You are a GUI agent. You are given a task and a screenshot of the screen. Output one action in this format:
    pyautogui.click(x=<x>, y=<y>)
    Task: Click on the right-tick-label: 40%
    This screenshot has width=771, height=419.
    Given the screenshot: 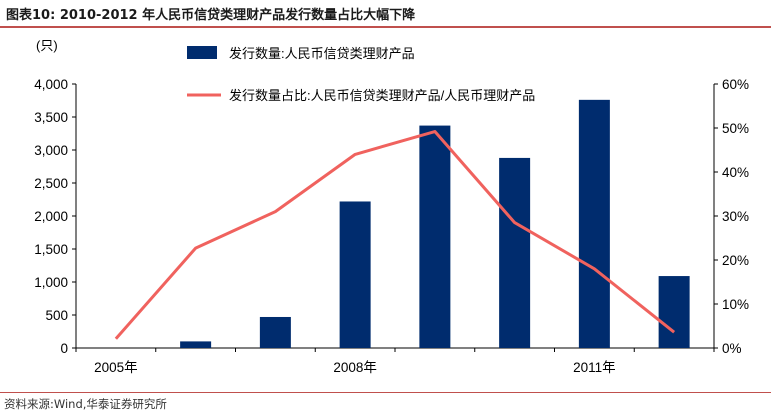 What is the action you would take?
    pyautogui.click(x=735, y=172)
    